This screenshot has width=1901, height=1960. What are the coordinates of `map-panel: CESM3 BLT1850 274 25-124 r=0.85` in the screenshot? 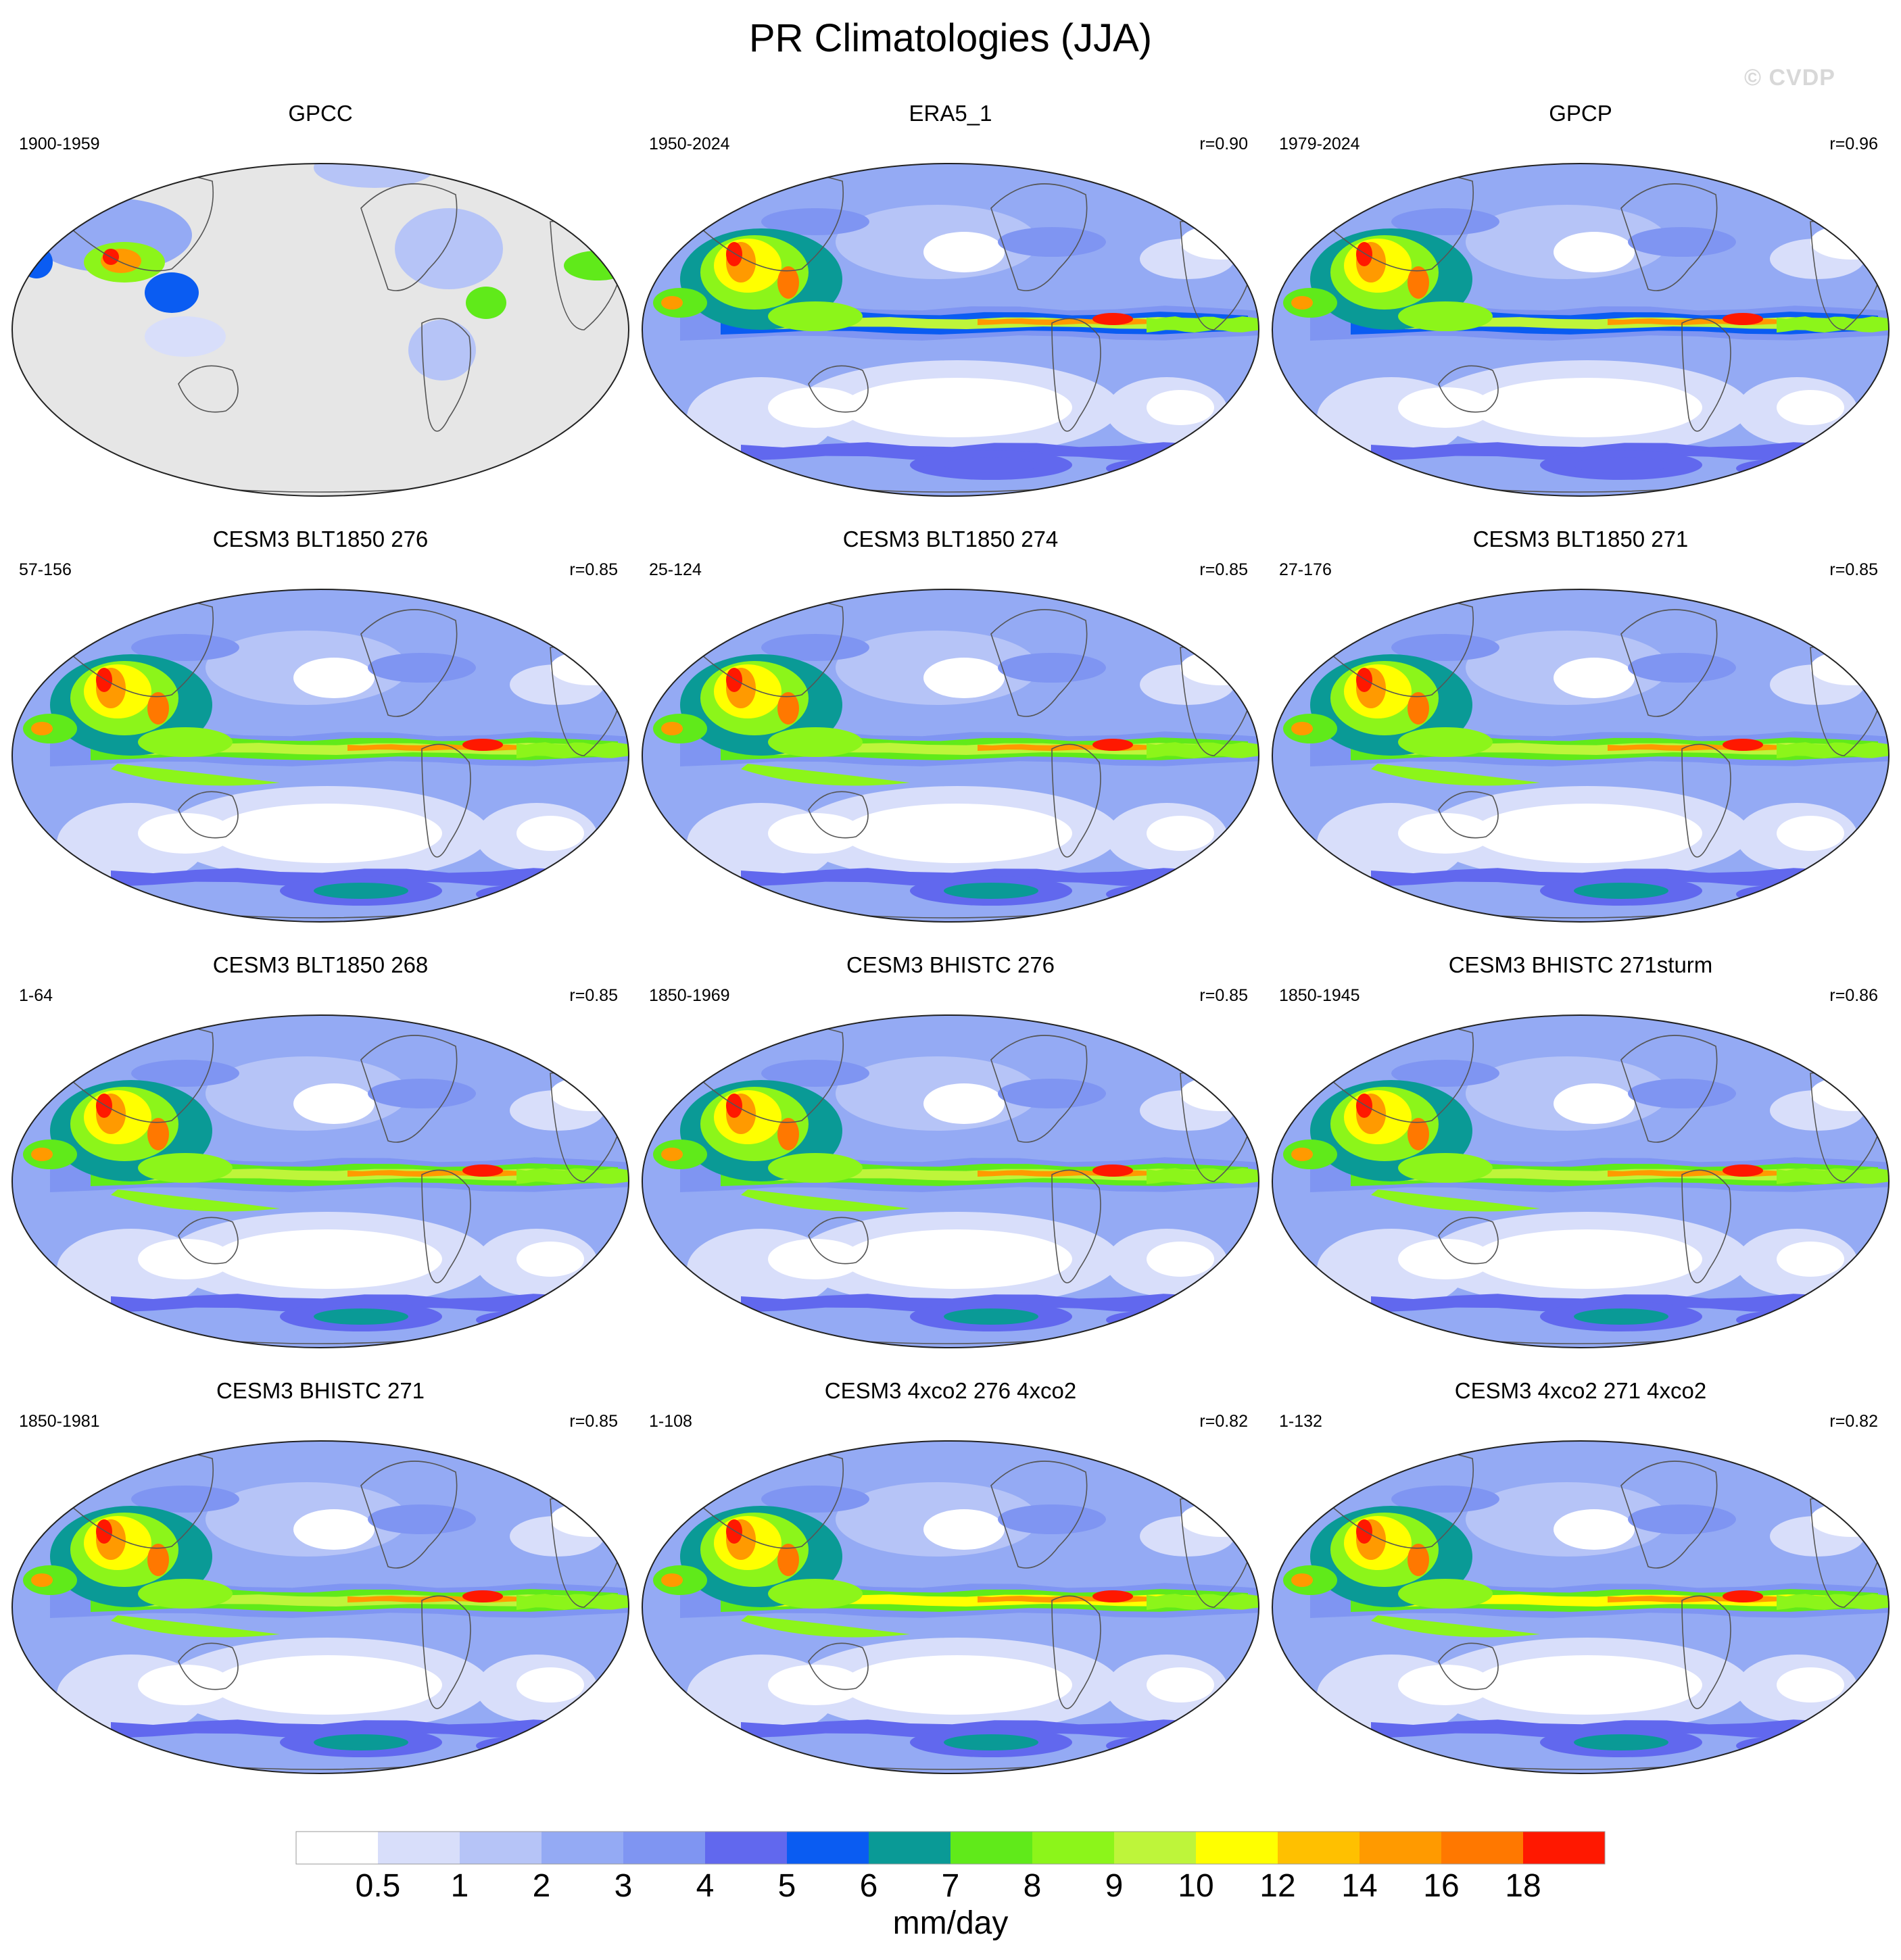 It's located at (950, 726).